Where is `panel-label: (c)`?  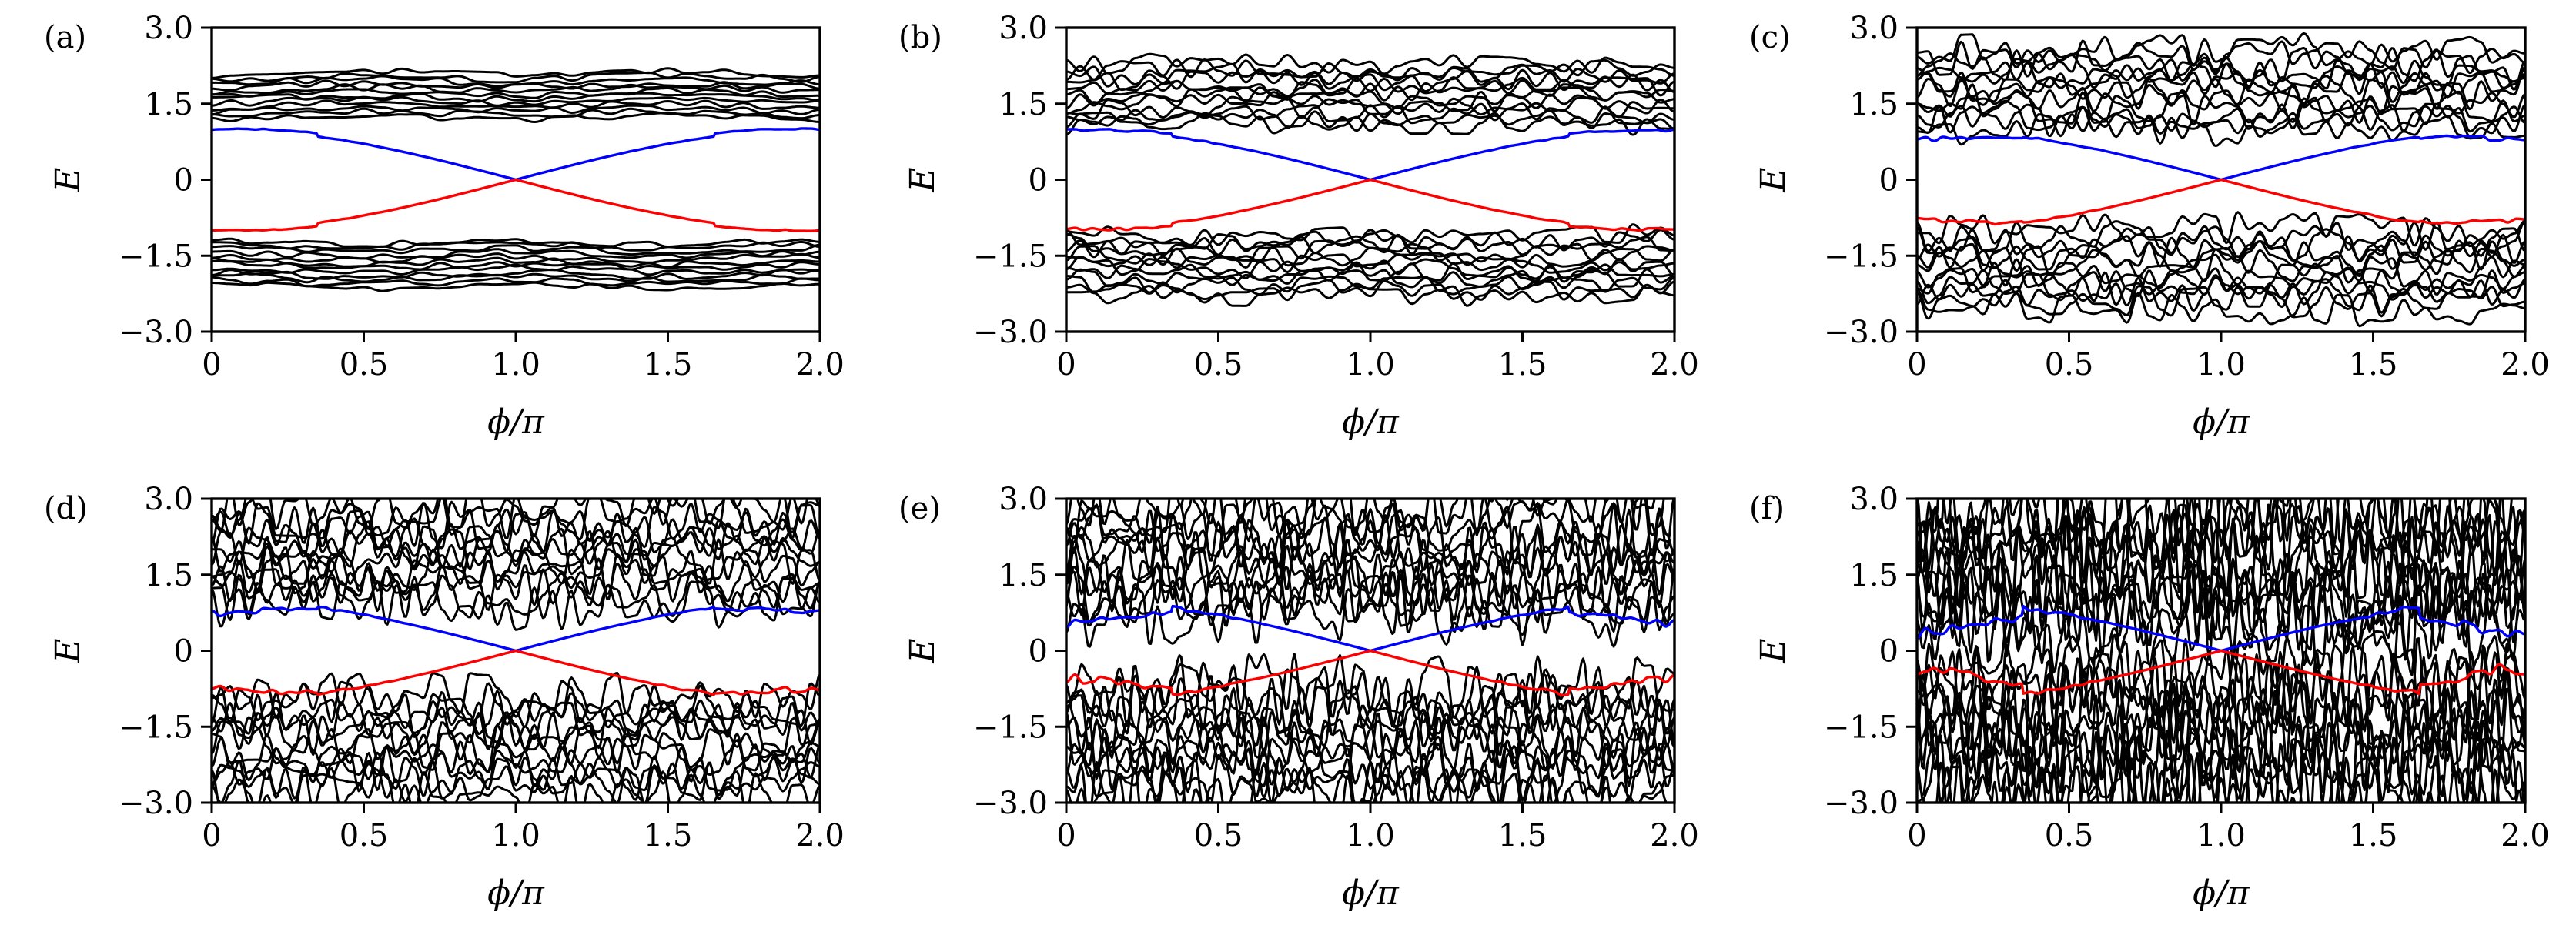
panel-label: (c) is located at coordinates (1770, 37).